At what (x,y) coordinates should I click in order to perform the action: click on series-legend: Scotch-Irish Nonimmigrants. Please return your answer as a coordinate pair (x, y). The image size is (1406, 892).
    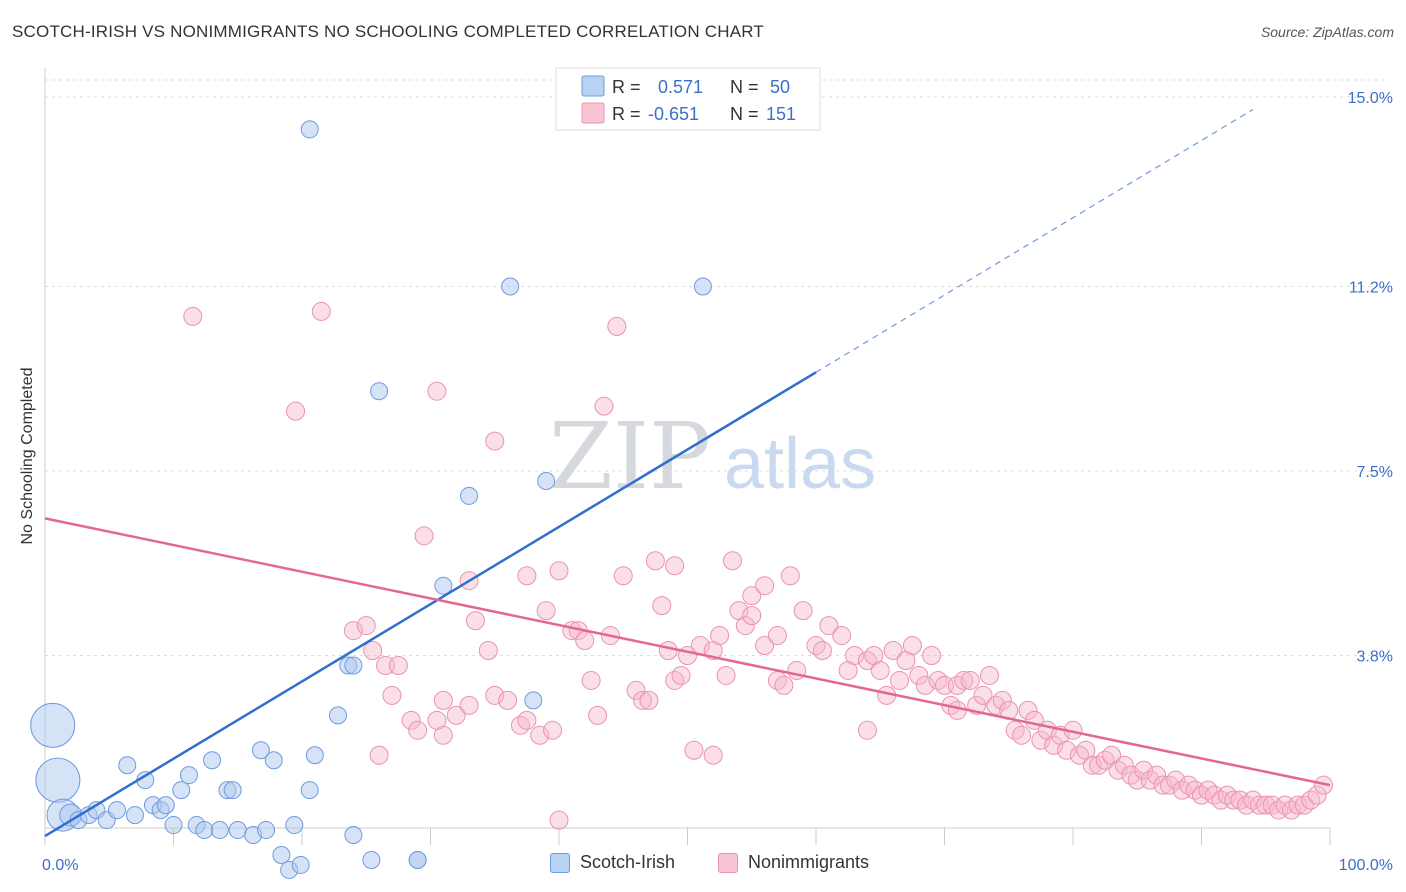
    Looking at the image, I should click on (703, 864).